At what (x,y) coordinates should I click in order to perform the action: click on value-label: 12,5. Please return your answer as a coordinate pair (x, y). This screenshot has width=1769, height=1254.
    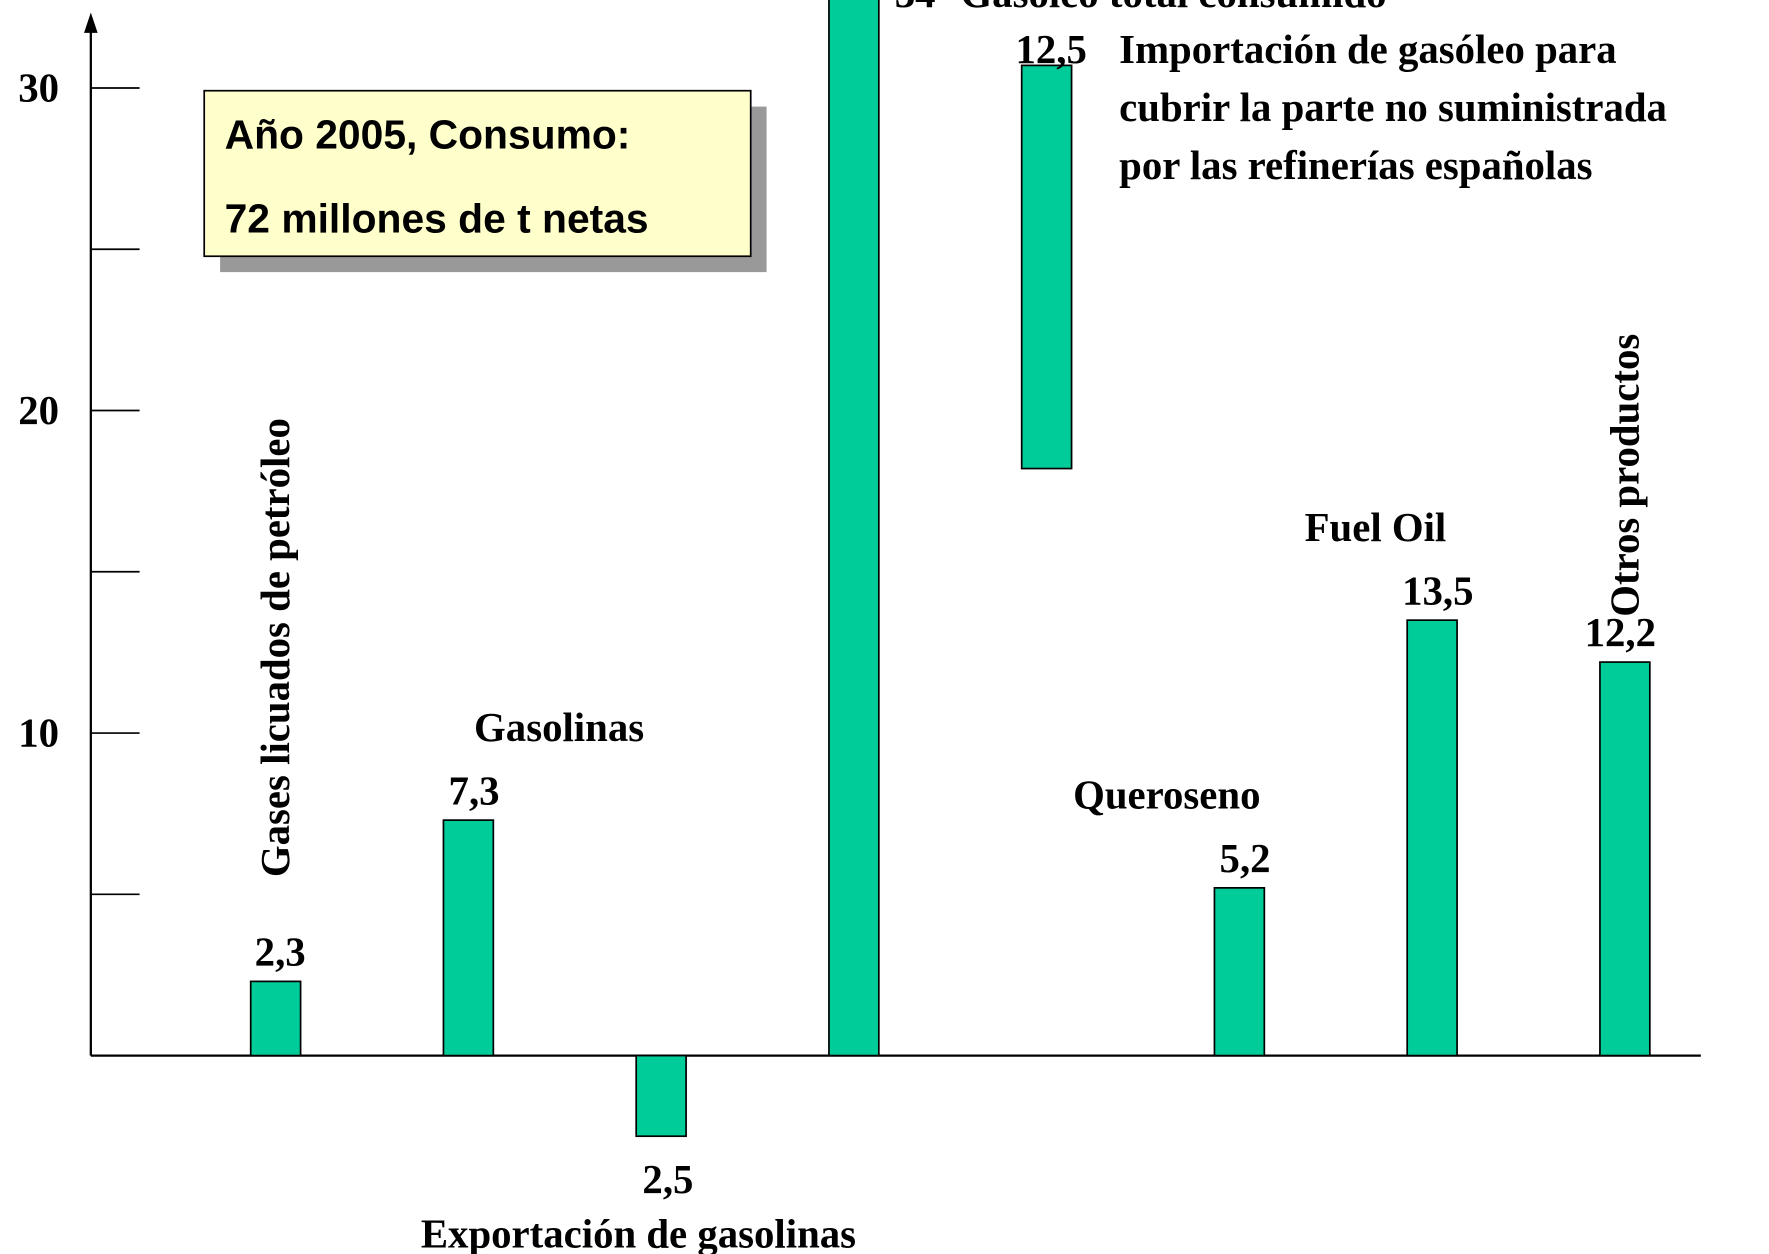
    Looking at the image, I should click on (1050, 49).